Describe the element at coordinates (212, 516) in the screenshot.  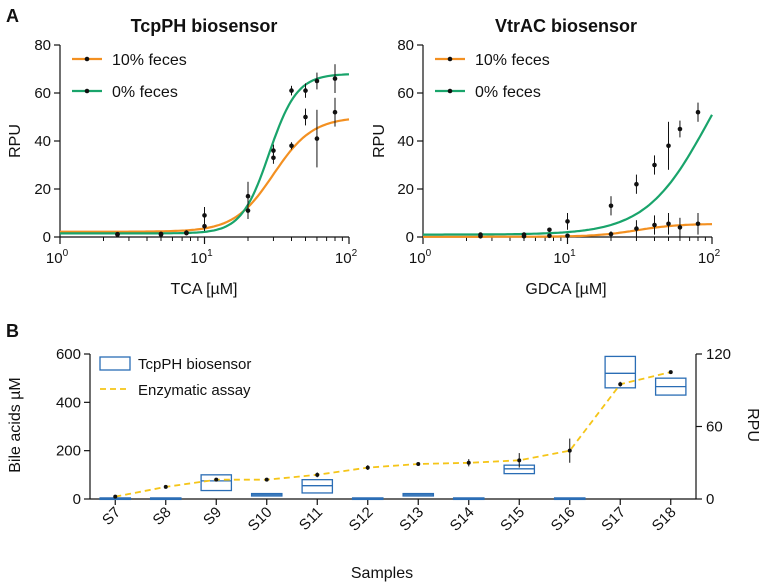
I see `x-tick-label: S9` at that location.